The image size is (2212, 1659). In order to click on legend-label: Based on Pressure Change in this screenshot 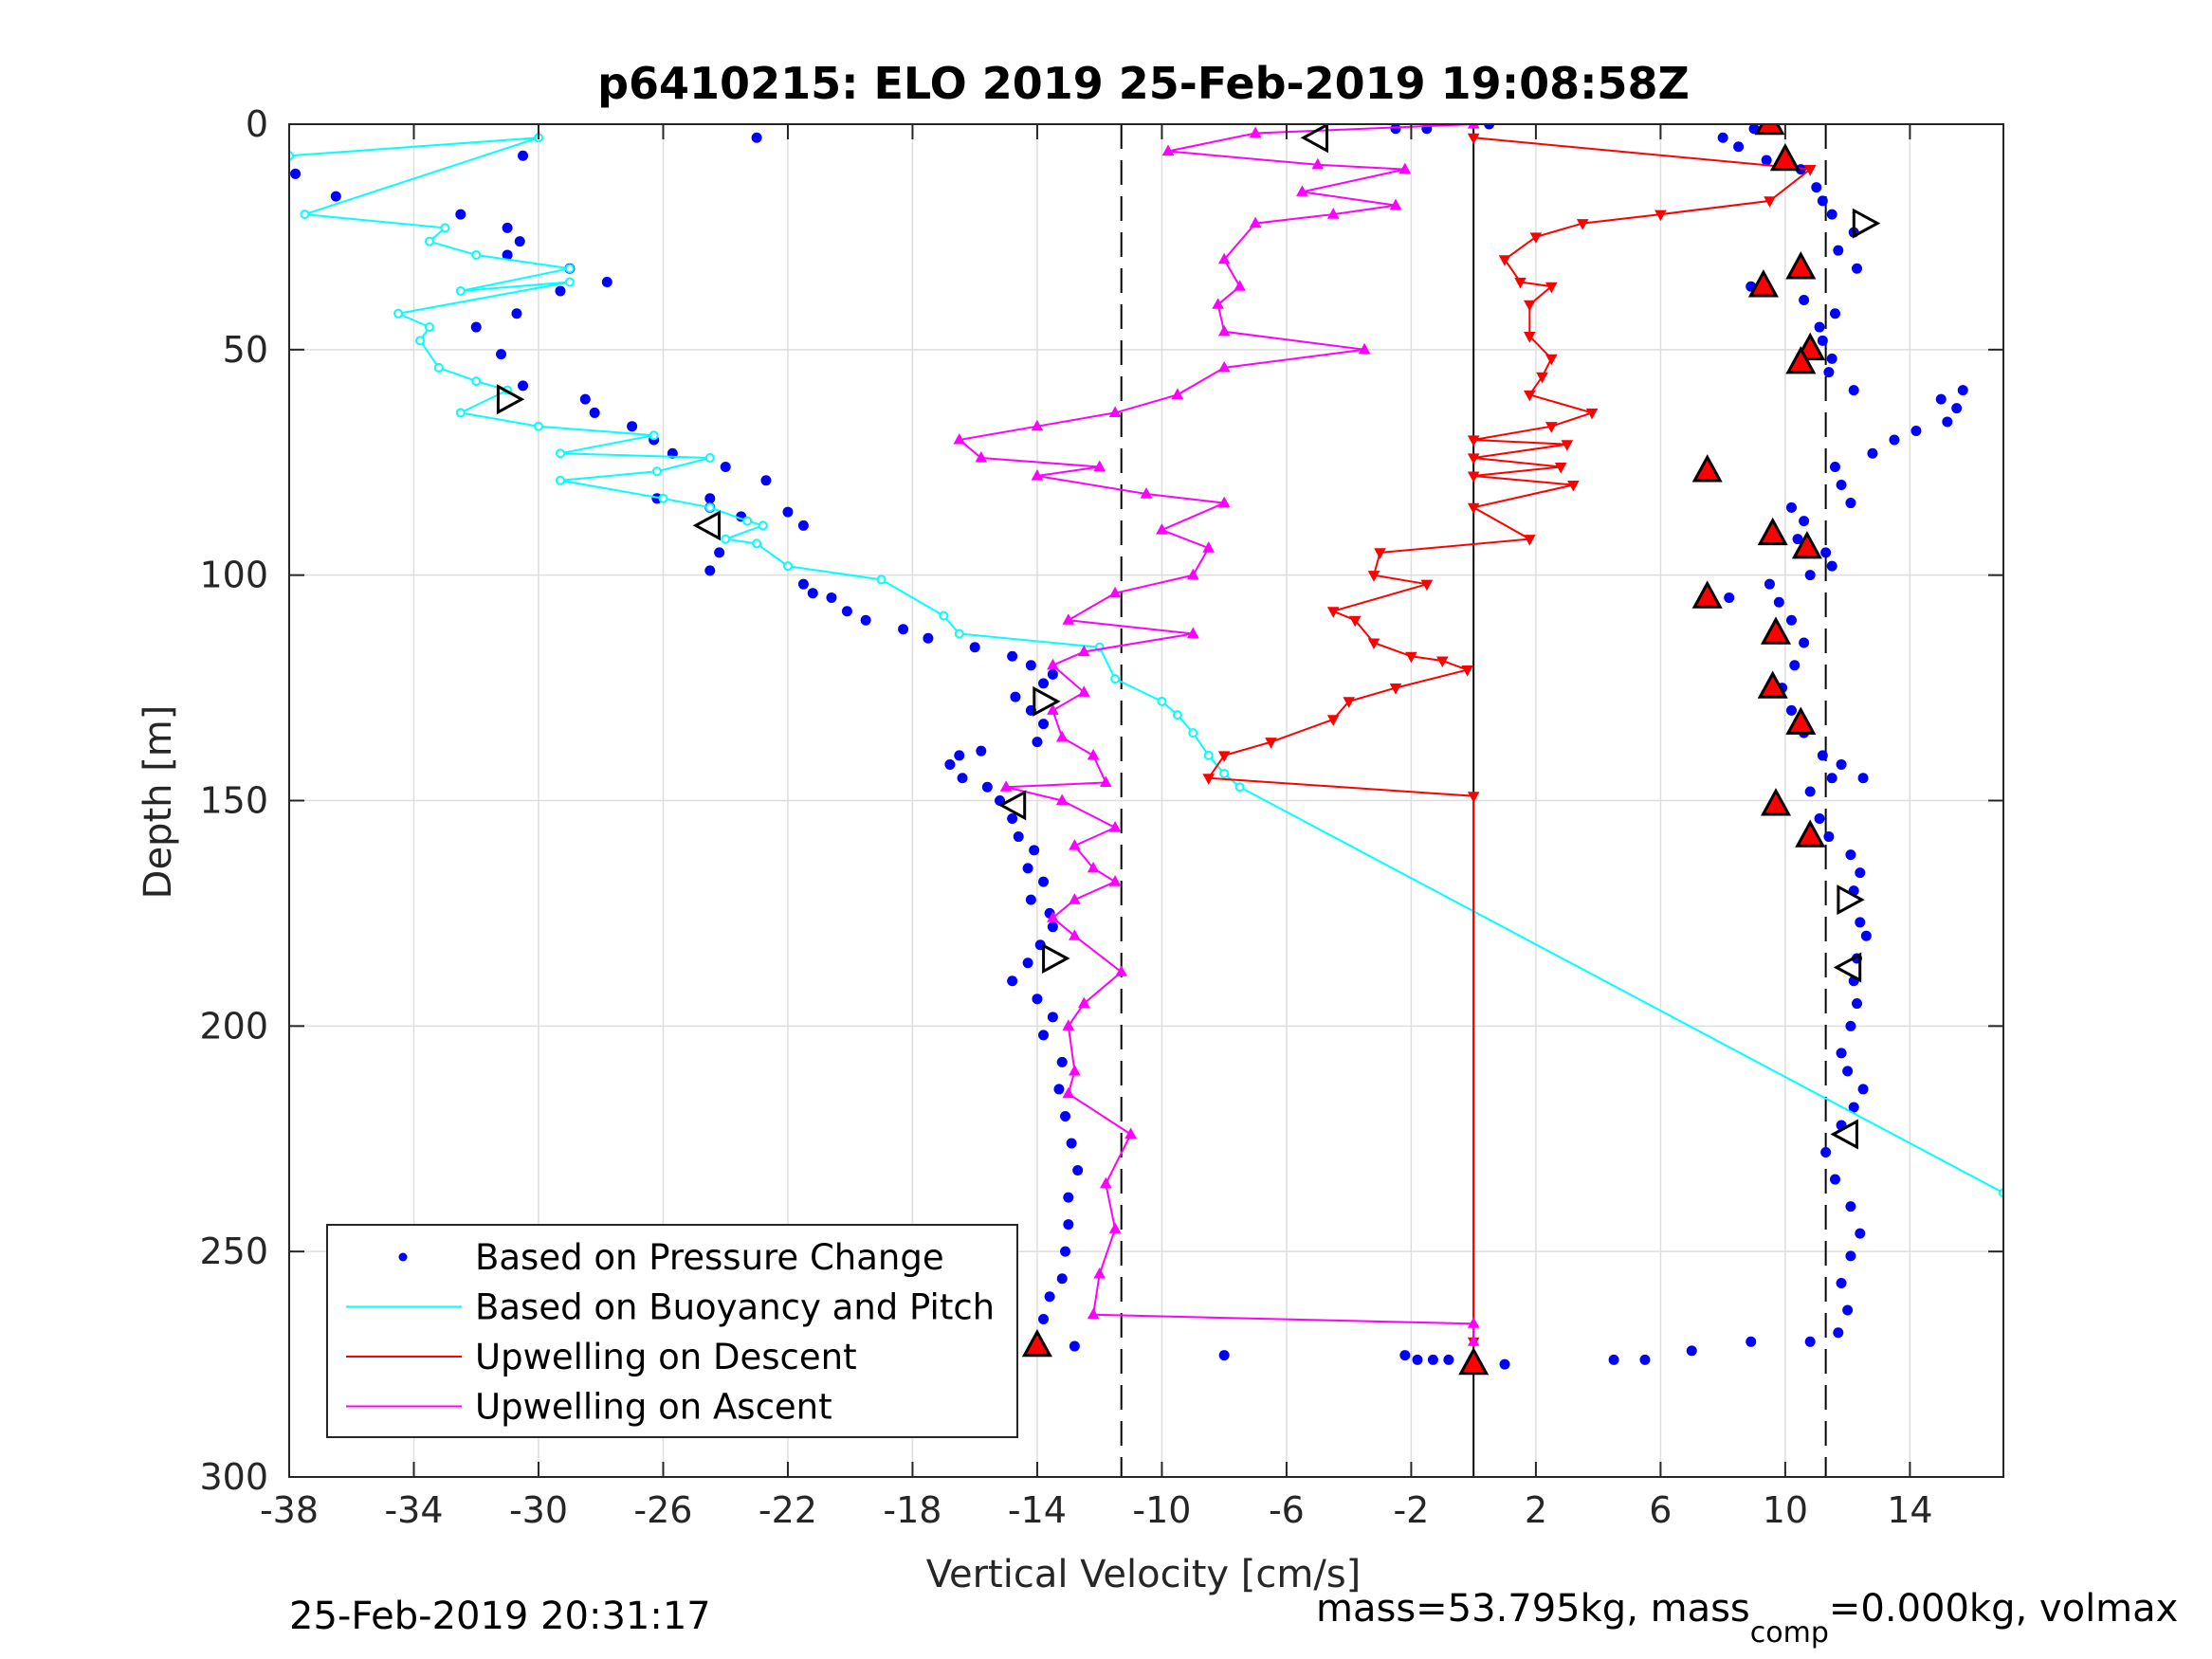, I will do `click(709, 1257)`.